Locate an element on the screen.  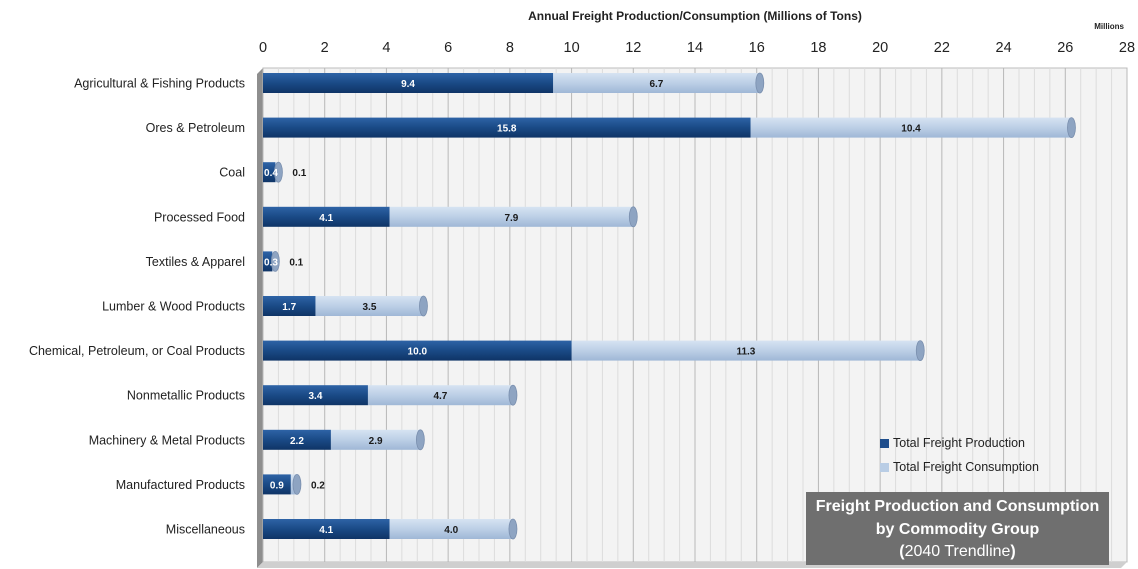
data-label-production: 3.4 is located at coordinates (316, 396).